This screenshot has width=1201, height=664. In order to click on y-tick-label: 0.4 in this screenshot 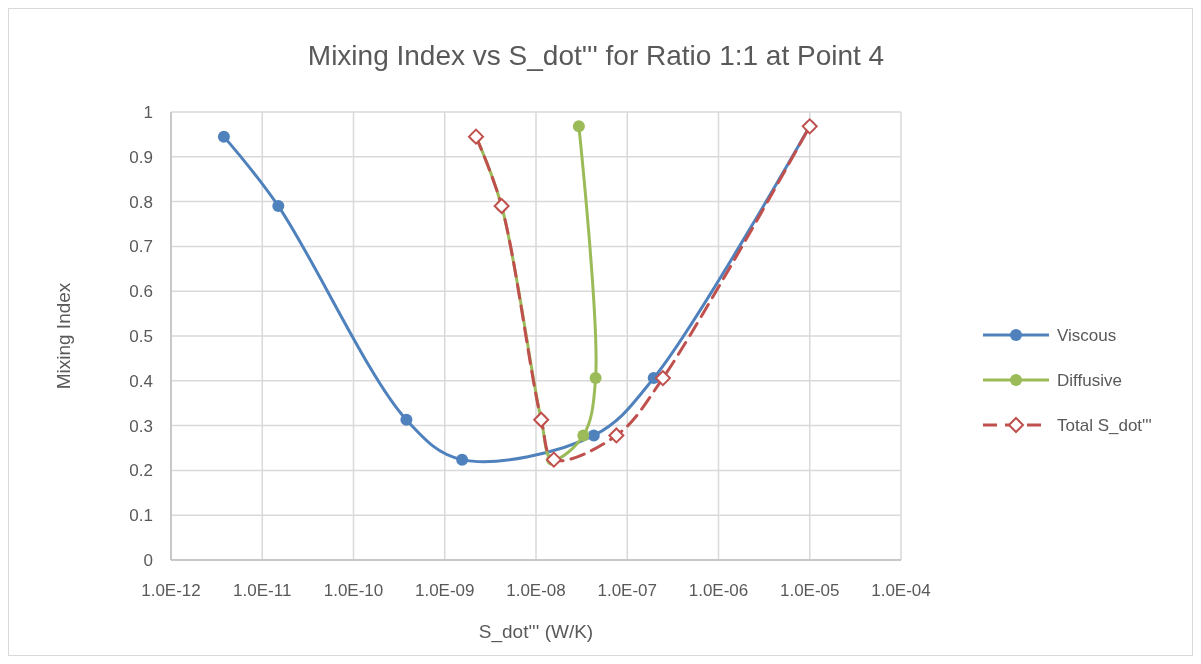, I will do `click(141, 381)`.